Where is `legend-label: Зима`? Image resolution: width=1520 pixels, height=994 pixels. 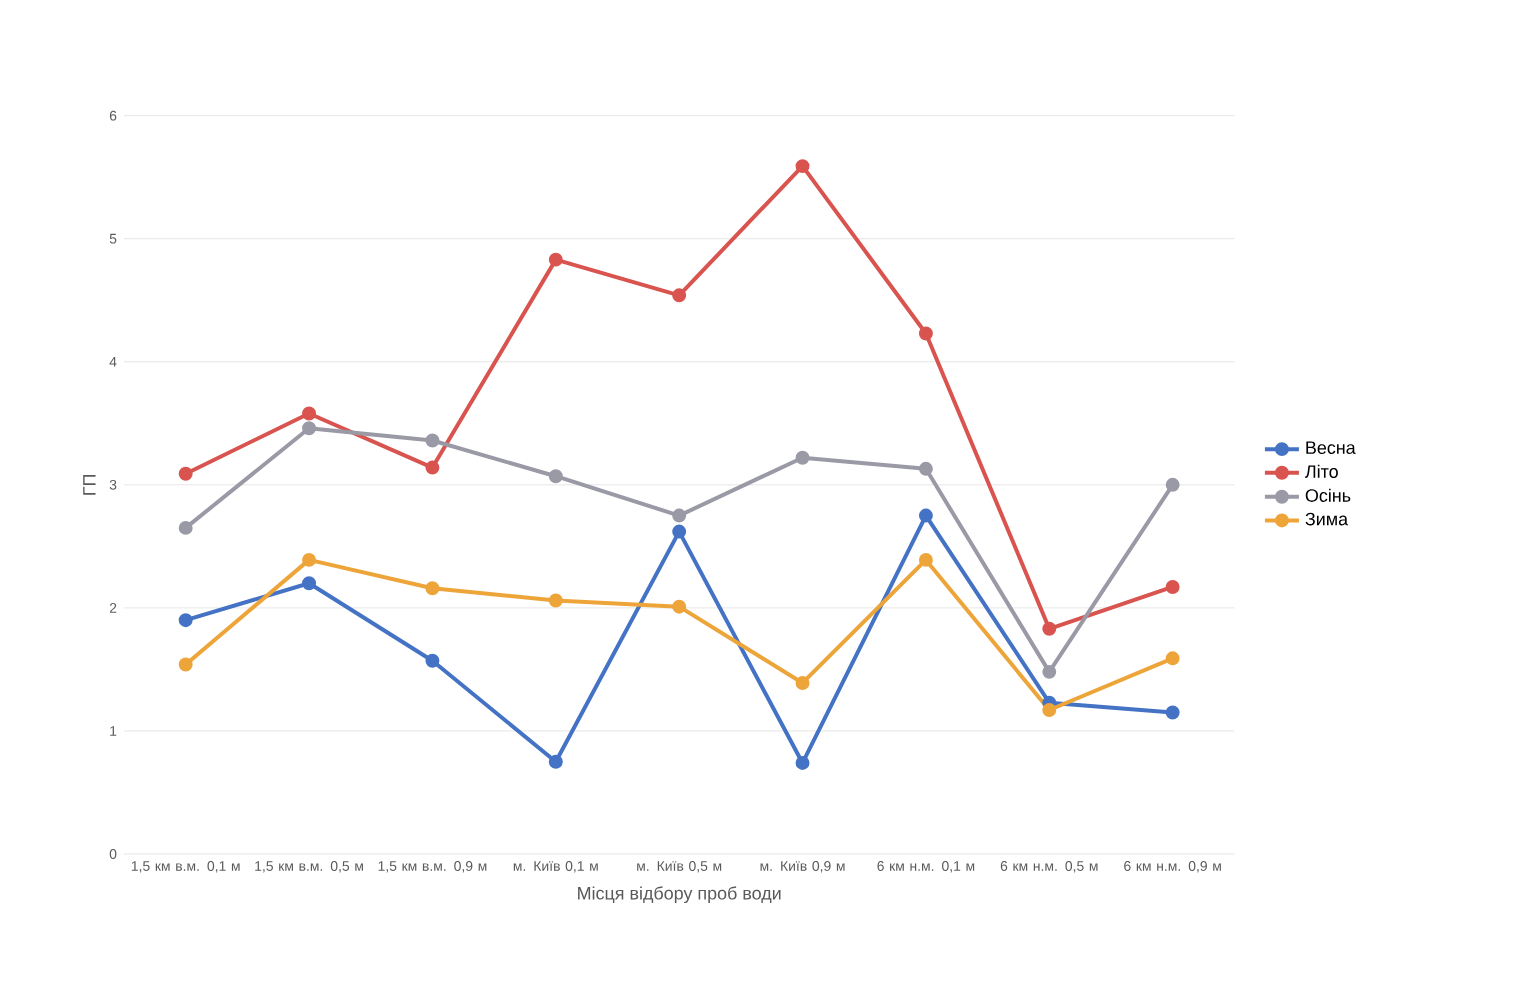 legend-label: Зима is located at coordinates (1327, 519).